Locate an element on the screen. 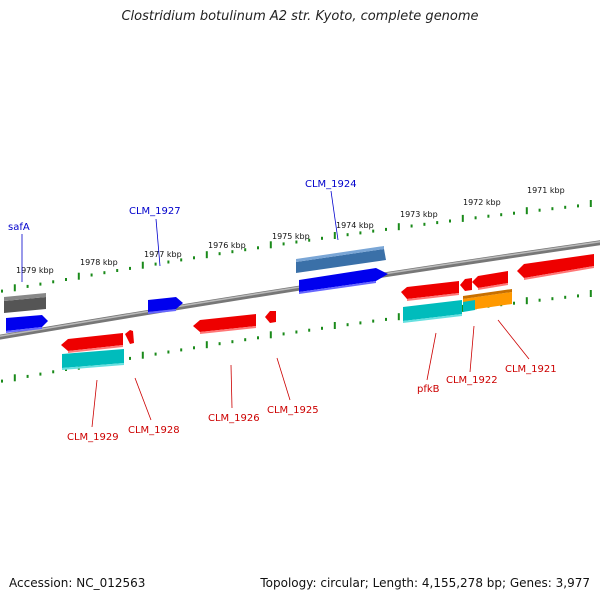 The image size is (600, 600). leader-CLM_1924 is located at coordinates (334, 215).